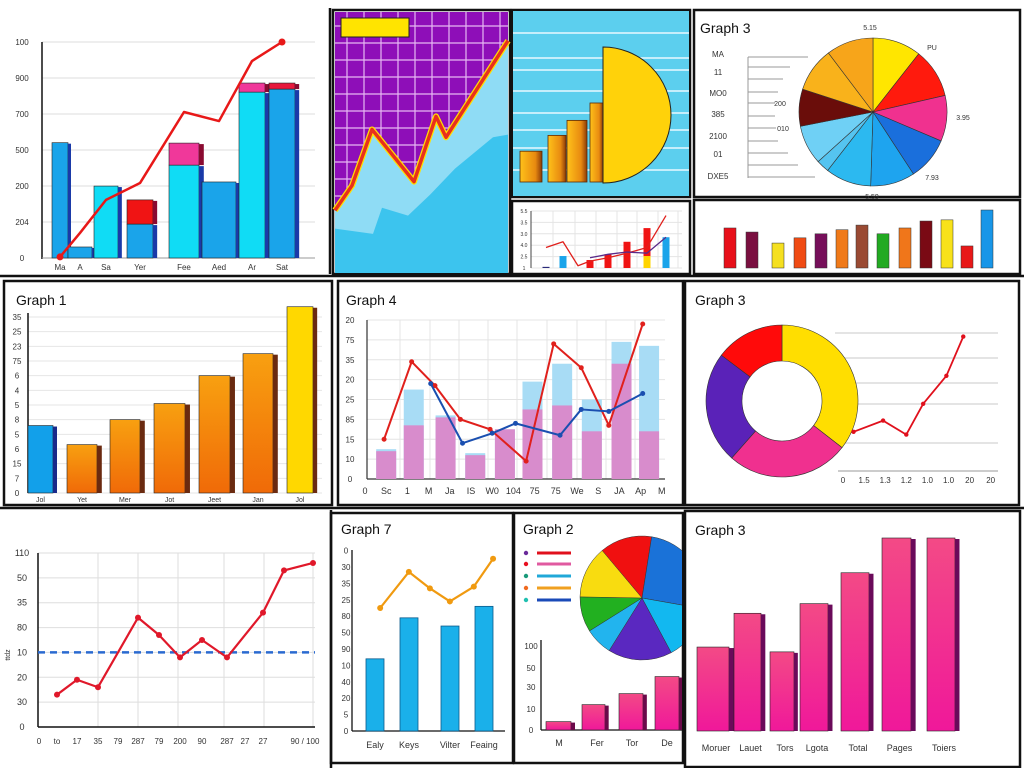  Describe the element at coordinates (559, 743) in the screenshot. I see `x-tick-label: M` at that location.